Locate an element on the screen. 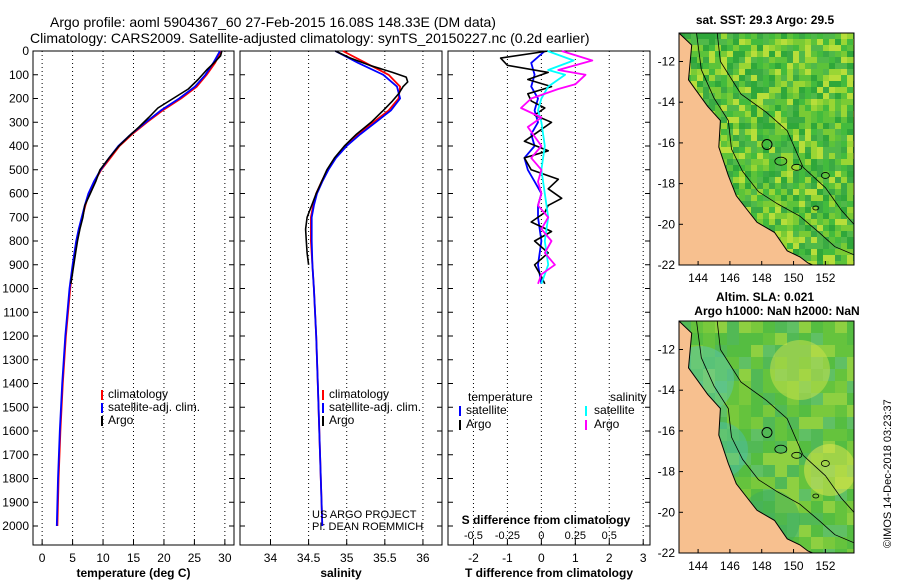 This screenshot has height=580, width=900. series-line-argo is located at coordinates (356, 157).